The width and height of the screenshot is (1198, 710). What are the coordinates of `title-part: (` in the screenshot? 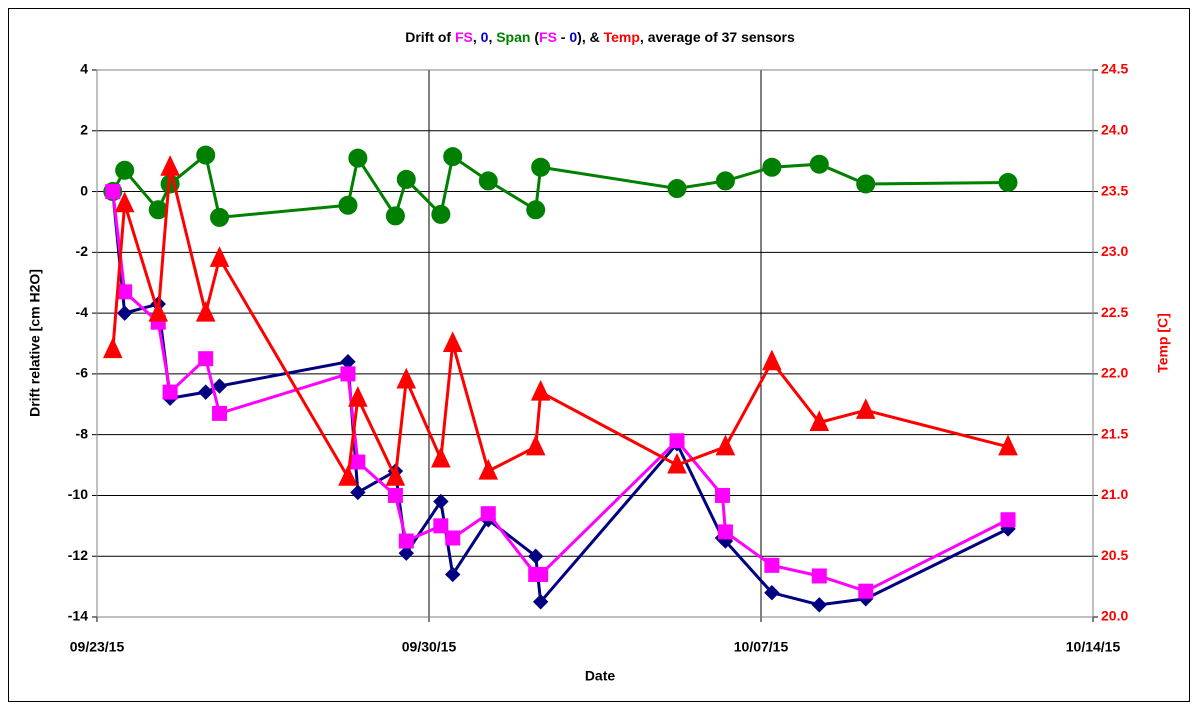 It's located at (534, 37).